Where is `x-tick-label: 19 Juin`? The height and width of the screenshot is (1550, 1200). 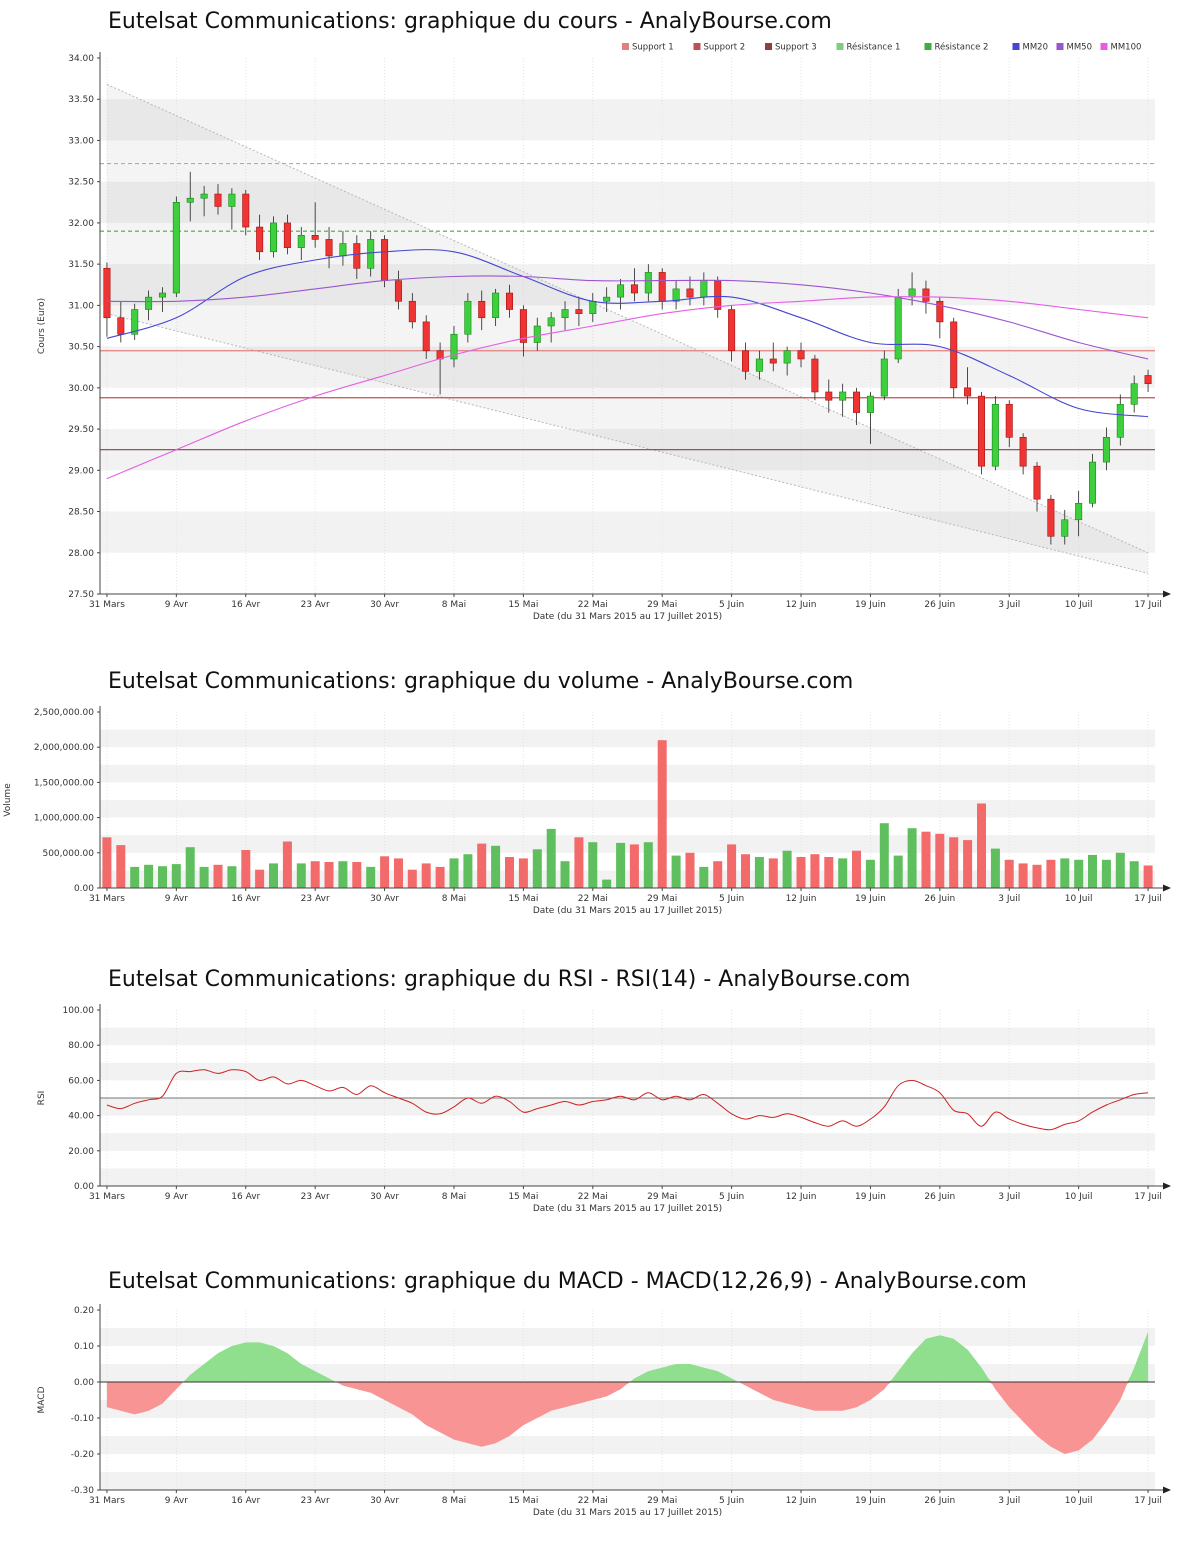
x-tick-label: 19 Juin is located at coordinates (870, 1197).